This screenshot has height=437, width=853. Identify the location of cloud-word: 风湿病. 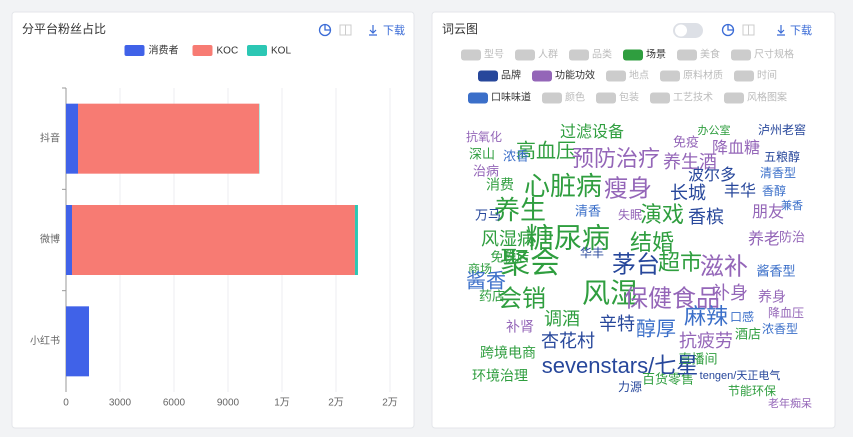
(508, 239).